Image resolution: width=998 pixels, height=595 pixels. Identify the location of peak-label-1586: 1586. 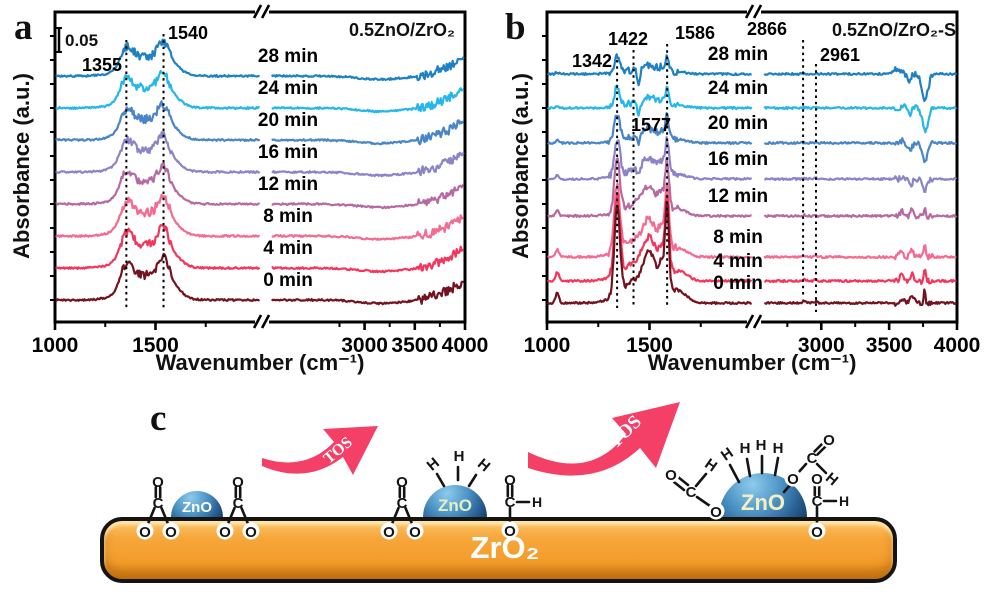
(695, 33).